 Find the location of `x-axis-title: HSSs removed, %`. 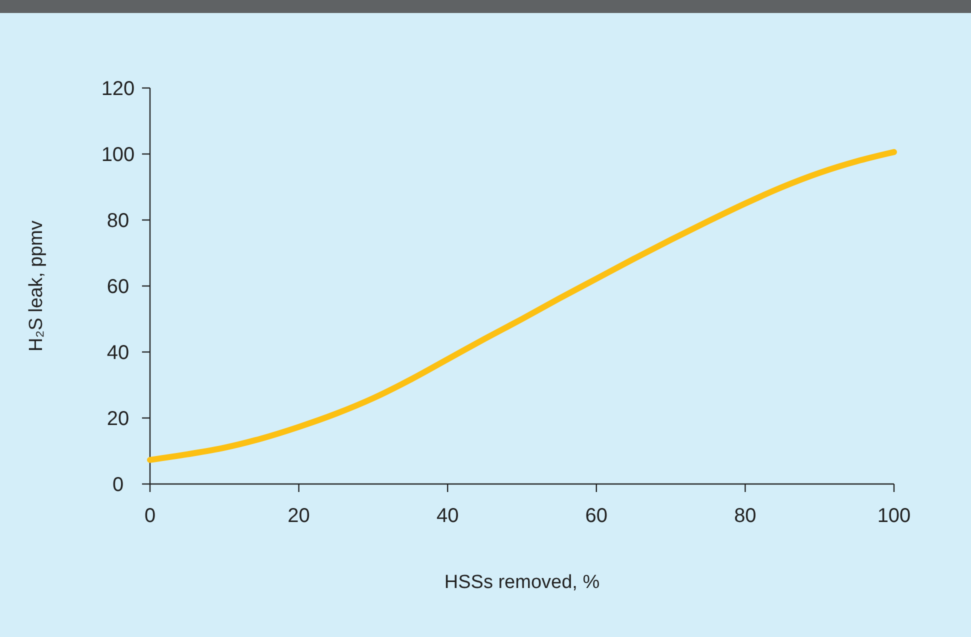

x-axis-title: HSSs removed, % is located at coordinates (522, 582).